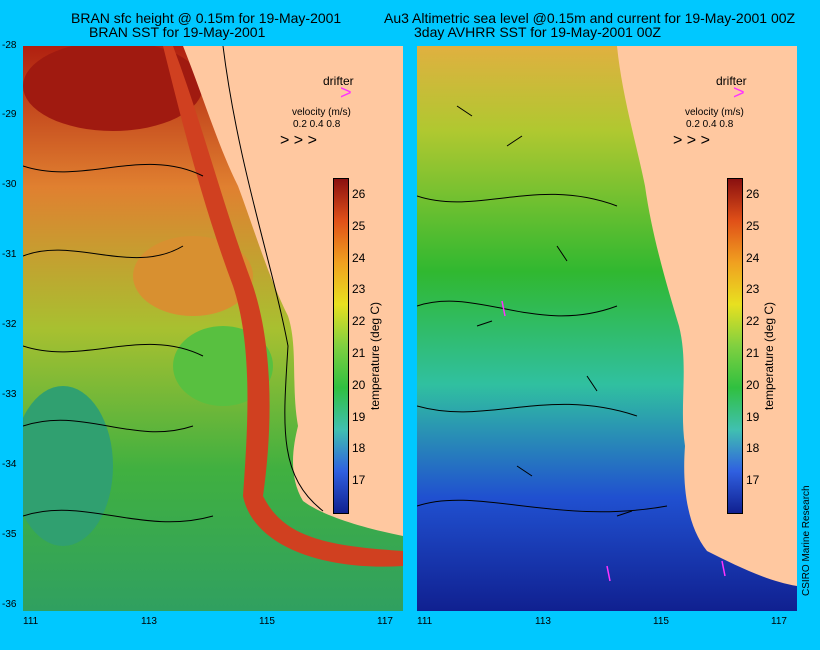  Describe the element at coordinates (321, 112) in the screenshot. I see `left-velocity-title: velocity (m/s)` at that location.